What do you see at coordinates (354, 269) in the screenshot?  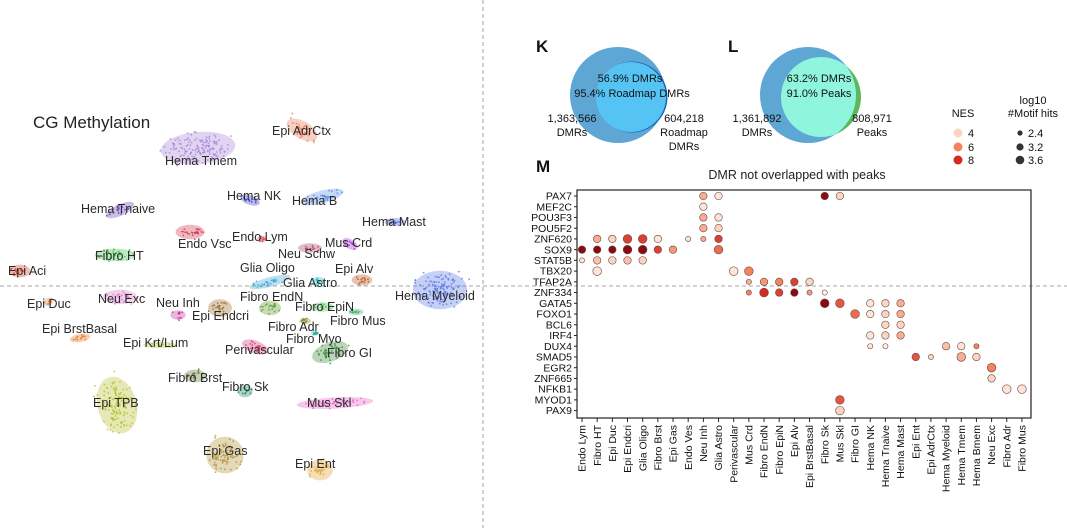 I see `tsne-cluster-label: Epi Alv` at bounding box center [354, 269].